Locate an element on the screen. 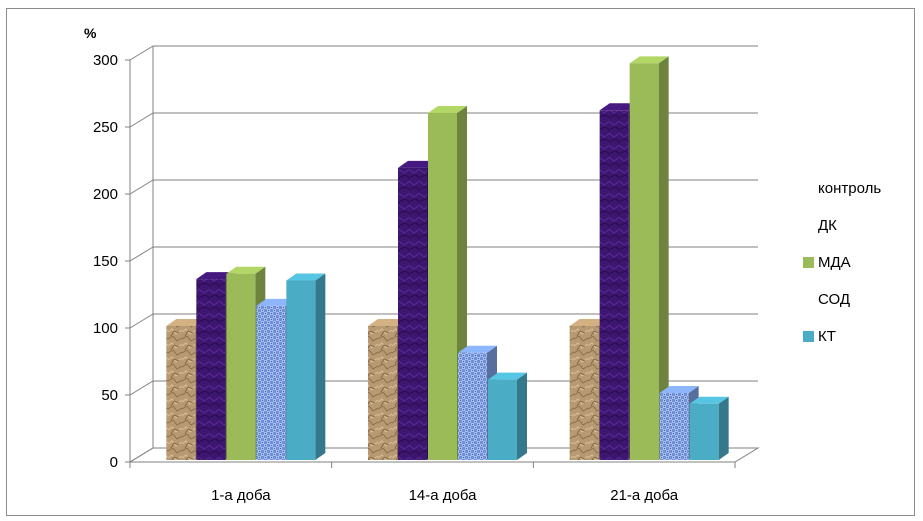 The width and height of the screenshot is (923, 521). y-tick-label: 0 is located at coordinates (114, 462).